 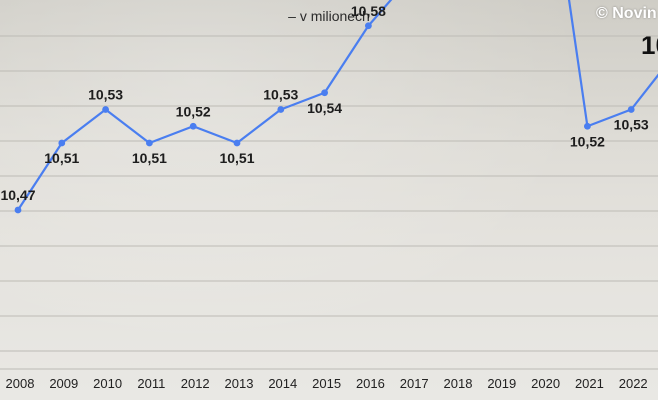 What do you see at coordinates (195, 383) in the screenshot?
I see `x-tick-label: 2012` at bounding box center [195, 383].